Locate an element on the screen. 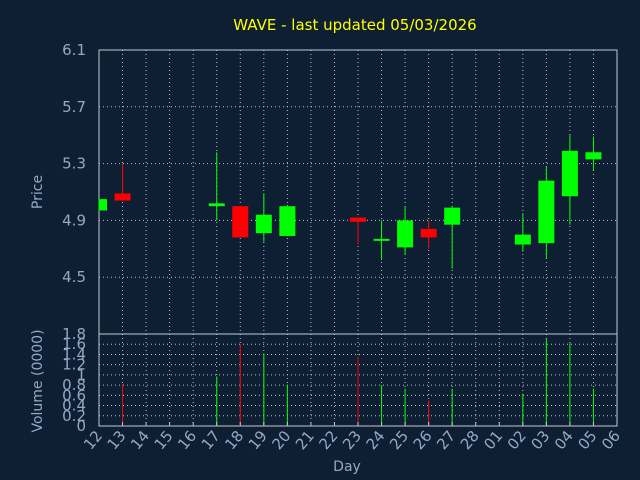 The image size is (640, 480). x-tick-label: 06 is located at coordinates (611, 440).